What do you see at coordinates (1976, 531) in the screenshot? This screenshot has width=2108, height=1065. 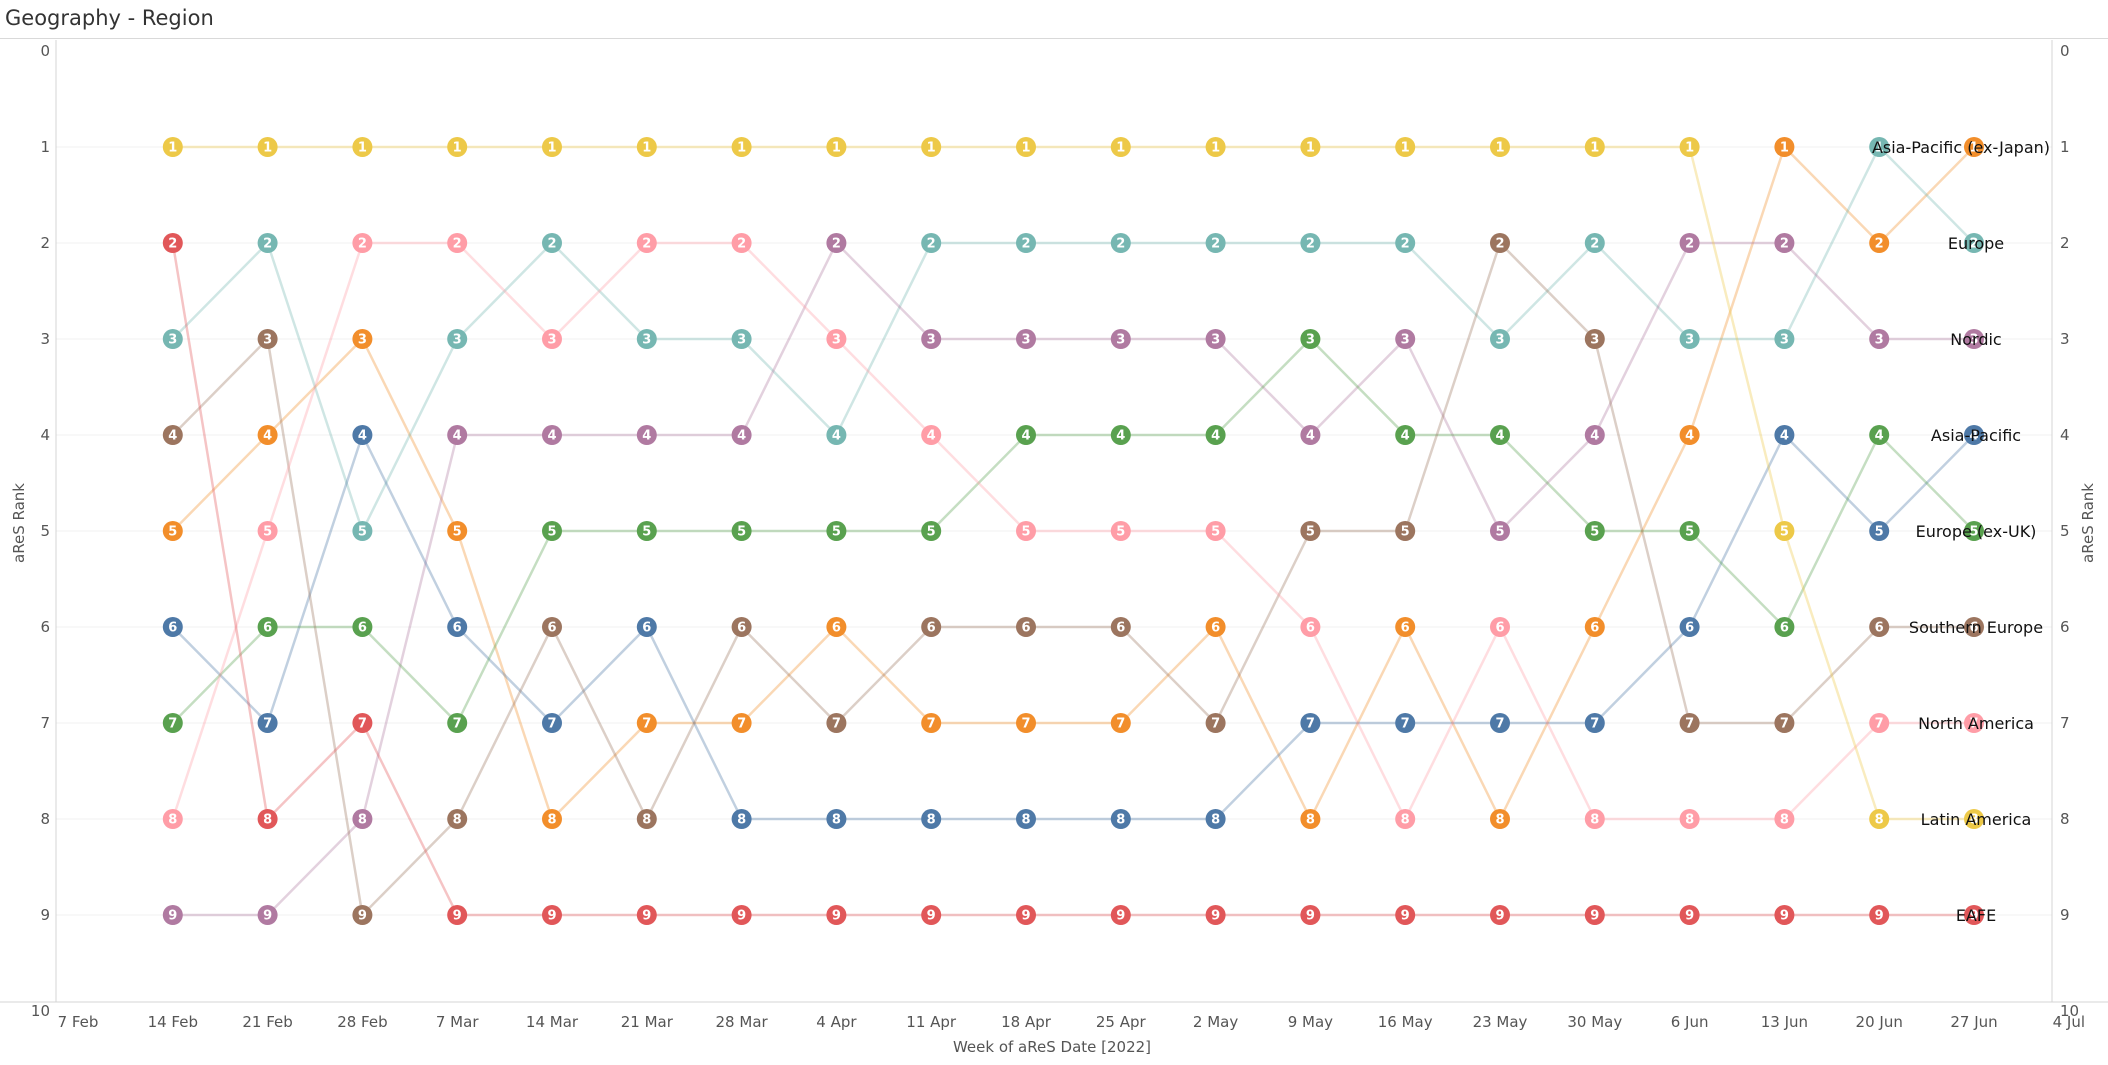 I see `series-end-label: Europe (ex-UK)` at bounding box center [1976, 531].